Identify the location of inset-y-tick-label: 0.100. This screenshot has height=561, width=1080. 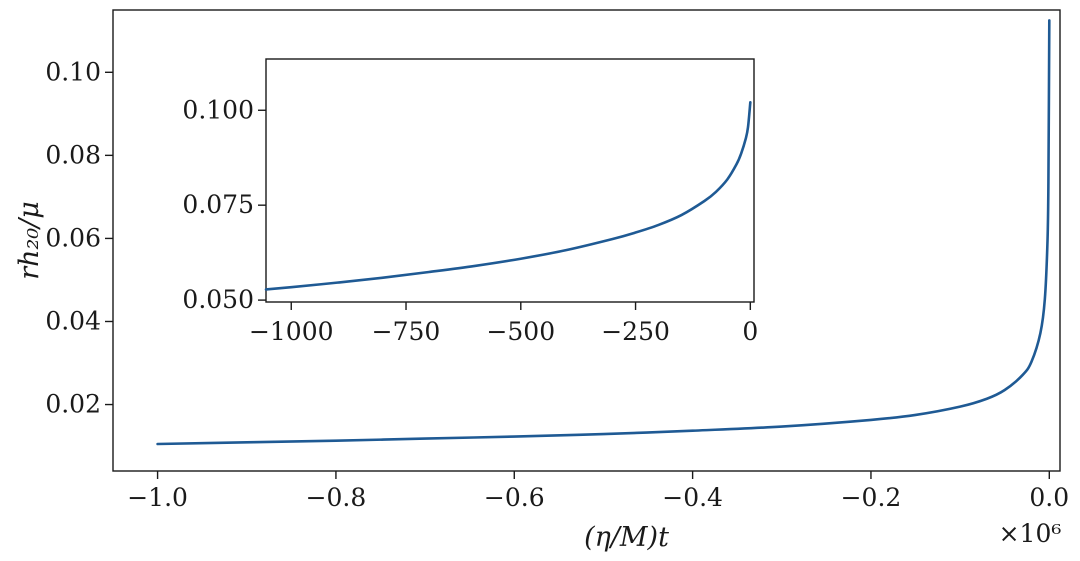
(218, 109).